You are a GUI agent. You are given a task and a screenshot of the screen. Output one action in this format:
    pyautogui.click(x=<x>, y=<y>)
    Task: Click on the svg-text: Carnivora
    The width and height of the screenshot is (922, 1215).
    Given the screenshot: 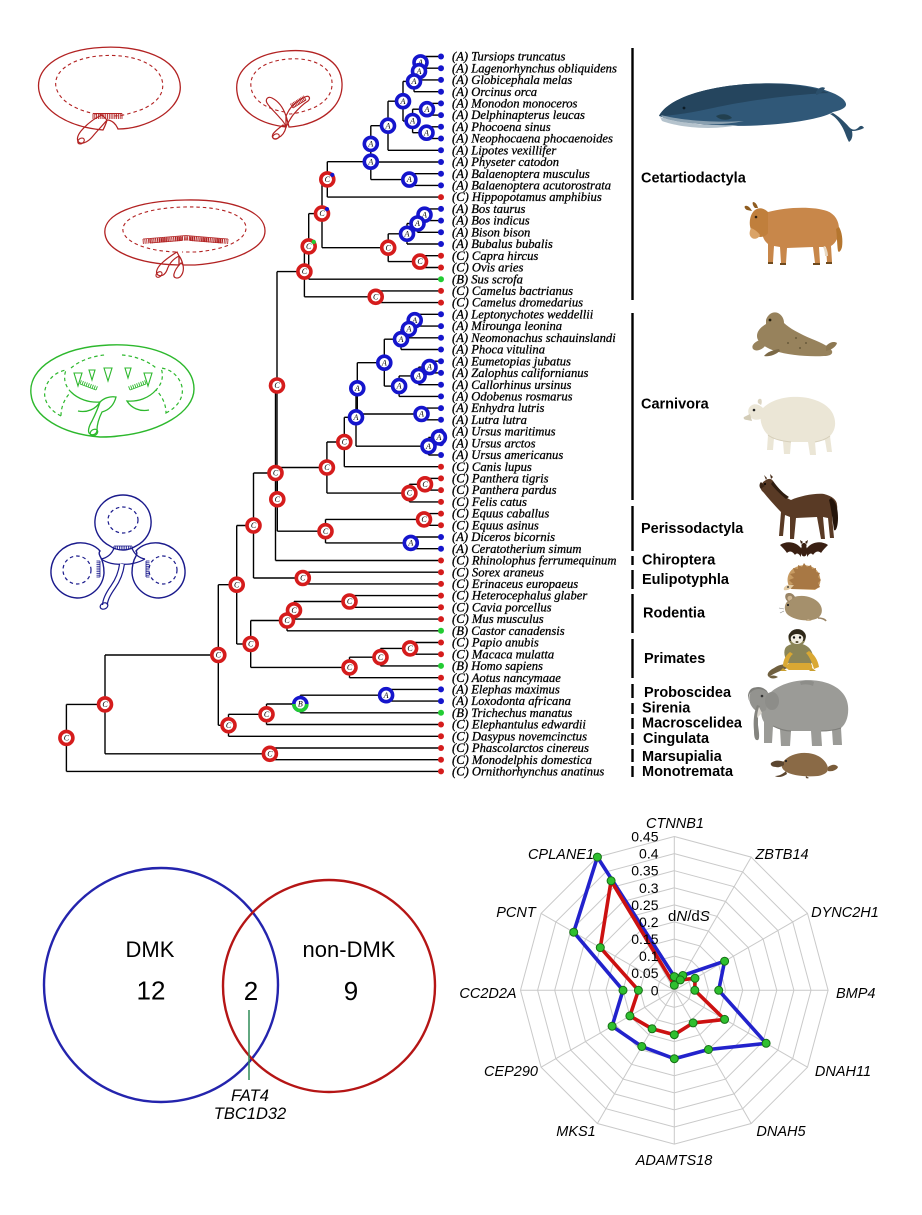 What is the action you would take?
    pyautogui.click(x=675, y=405)
    